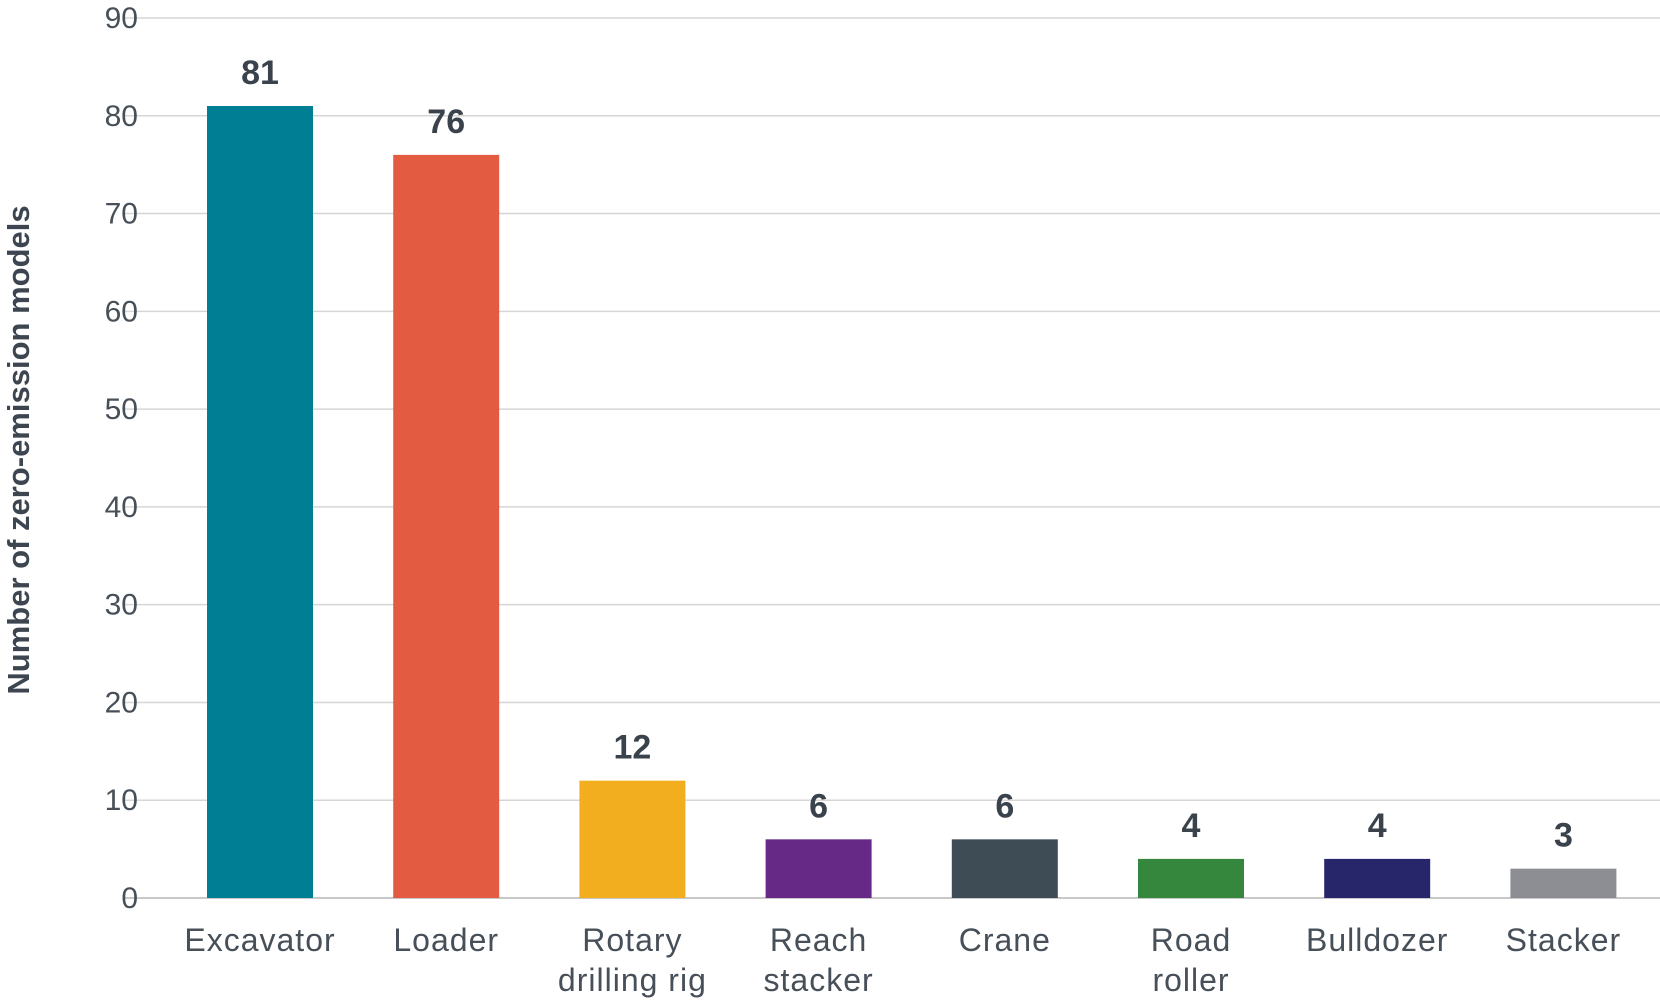 The image size is (1660, 1004). Describe the element at coordinates (632, 980) in the screenshot. I see `x-tick-label-2-1: drilling rig` at that location.